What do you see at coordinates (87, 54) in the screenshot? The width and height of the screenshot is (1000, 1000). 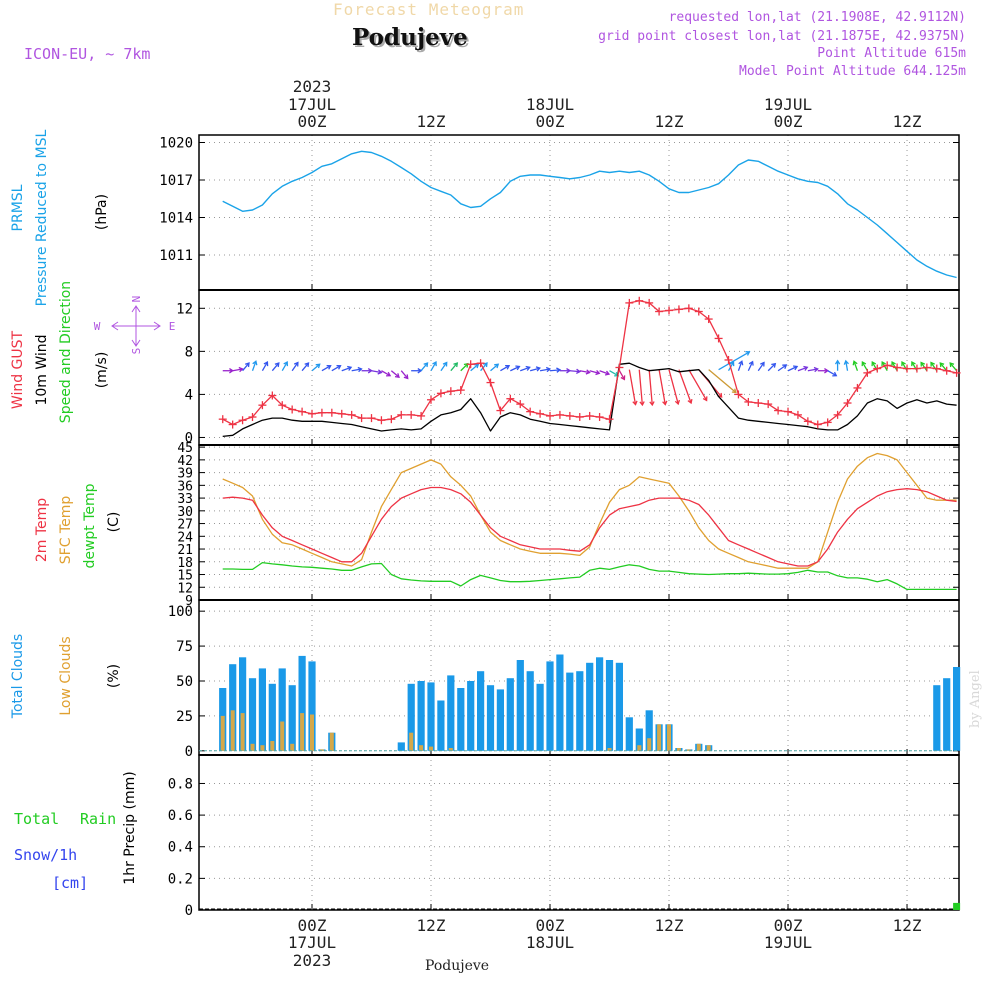 I see `model-label: ICON-EU, ~ 7km` at bounding box center [87, 54].